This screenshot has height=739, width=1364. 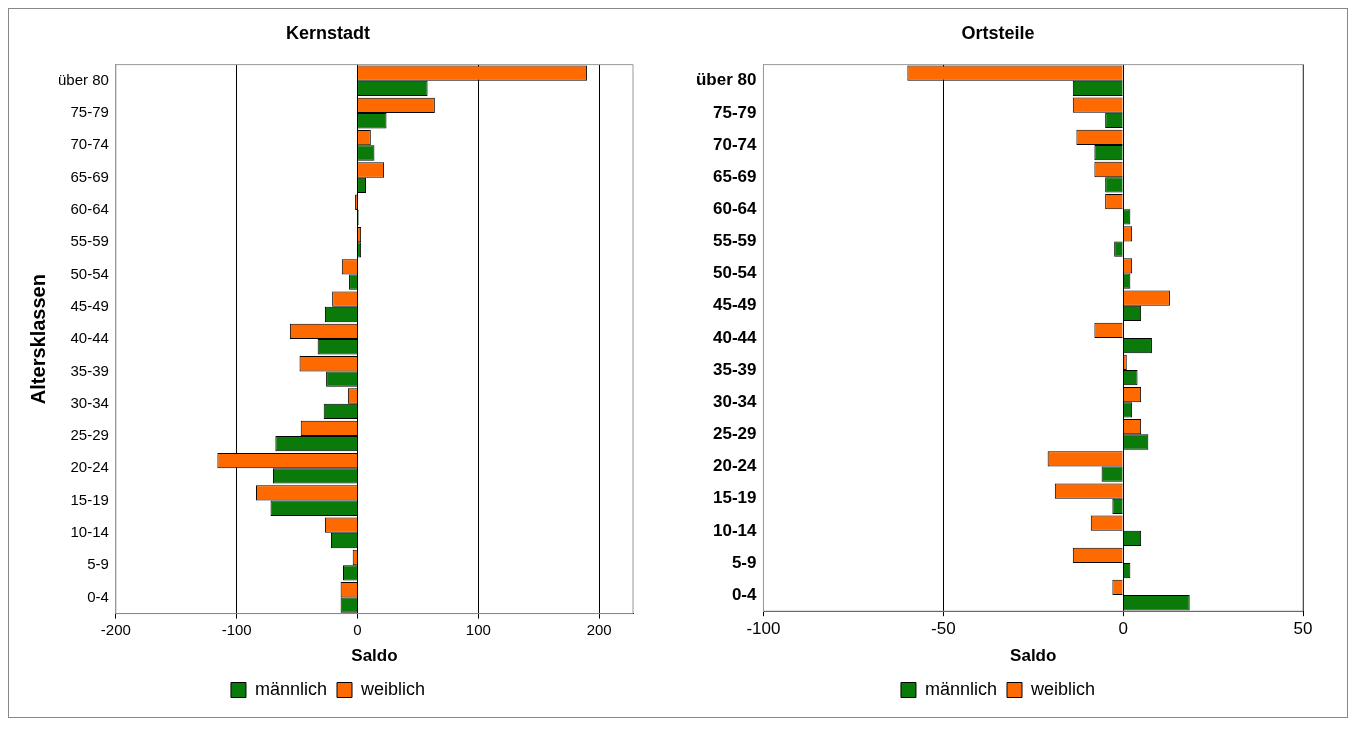 I want to click on x-tick-label: 100, so click(x=478, y=629).